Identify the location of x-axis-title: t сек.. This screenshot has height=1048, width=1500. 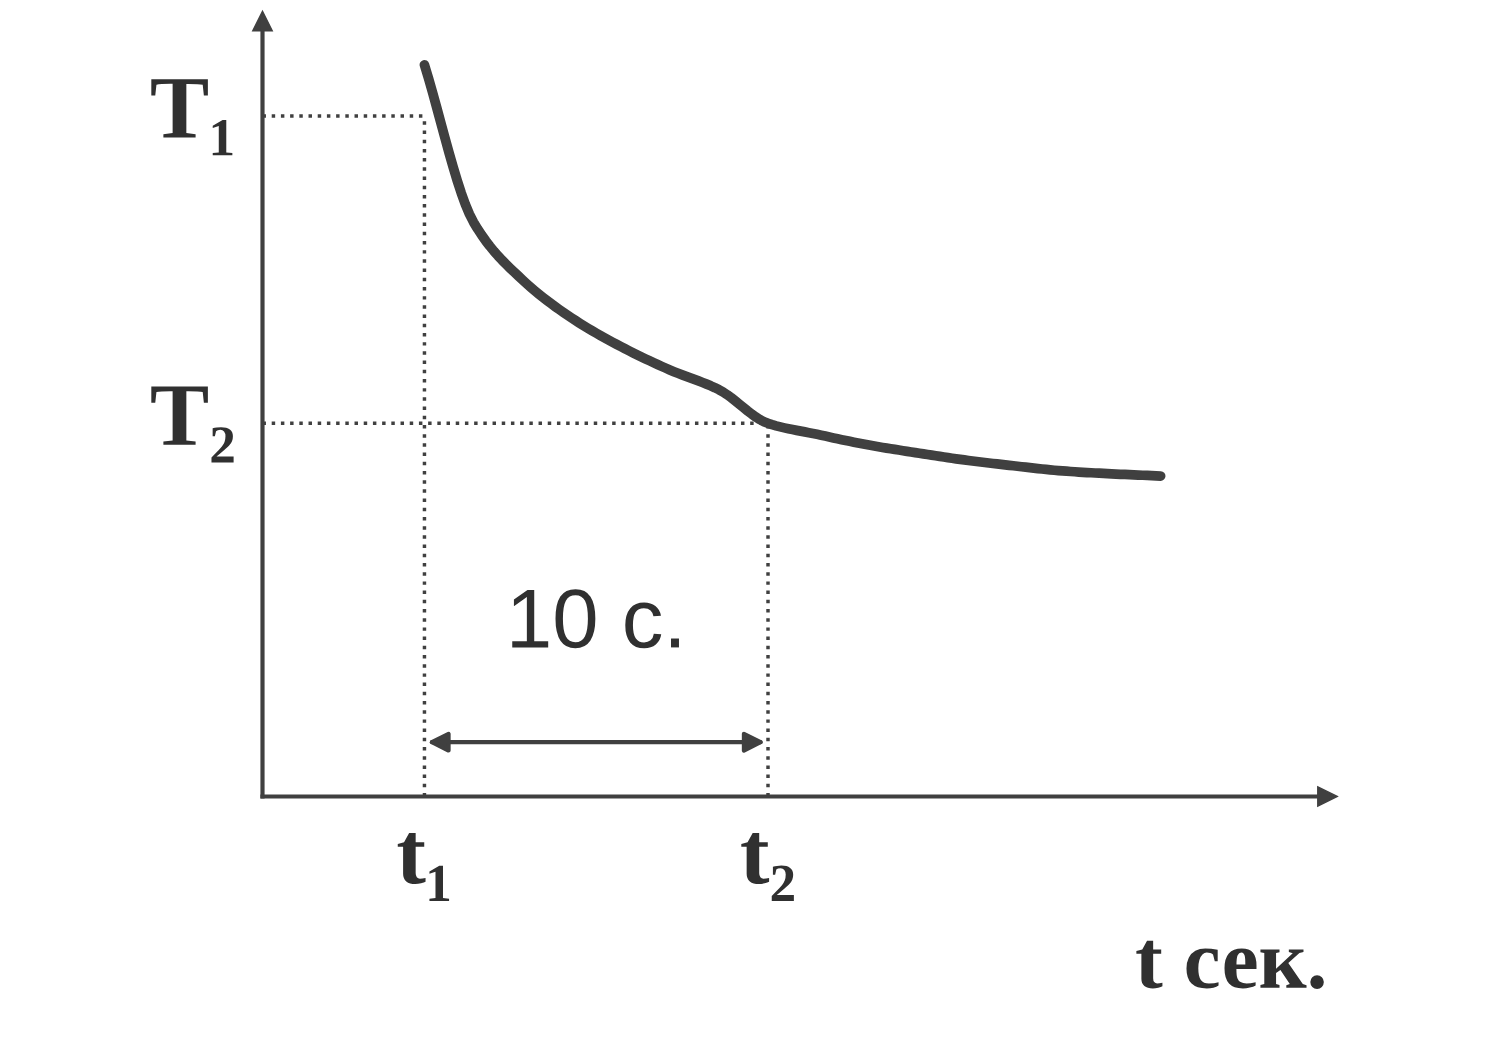
(1230, 964).